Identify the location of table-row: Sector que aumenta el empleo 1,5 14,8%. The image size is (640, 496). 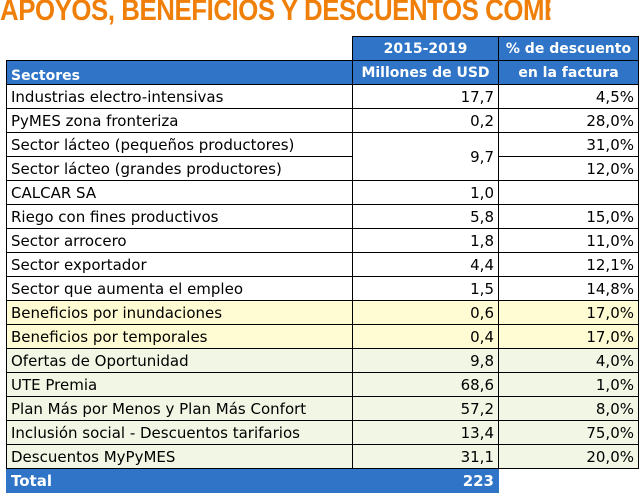
(322, 288).